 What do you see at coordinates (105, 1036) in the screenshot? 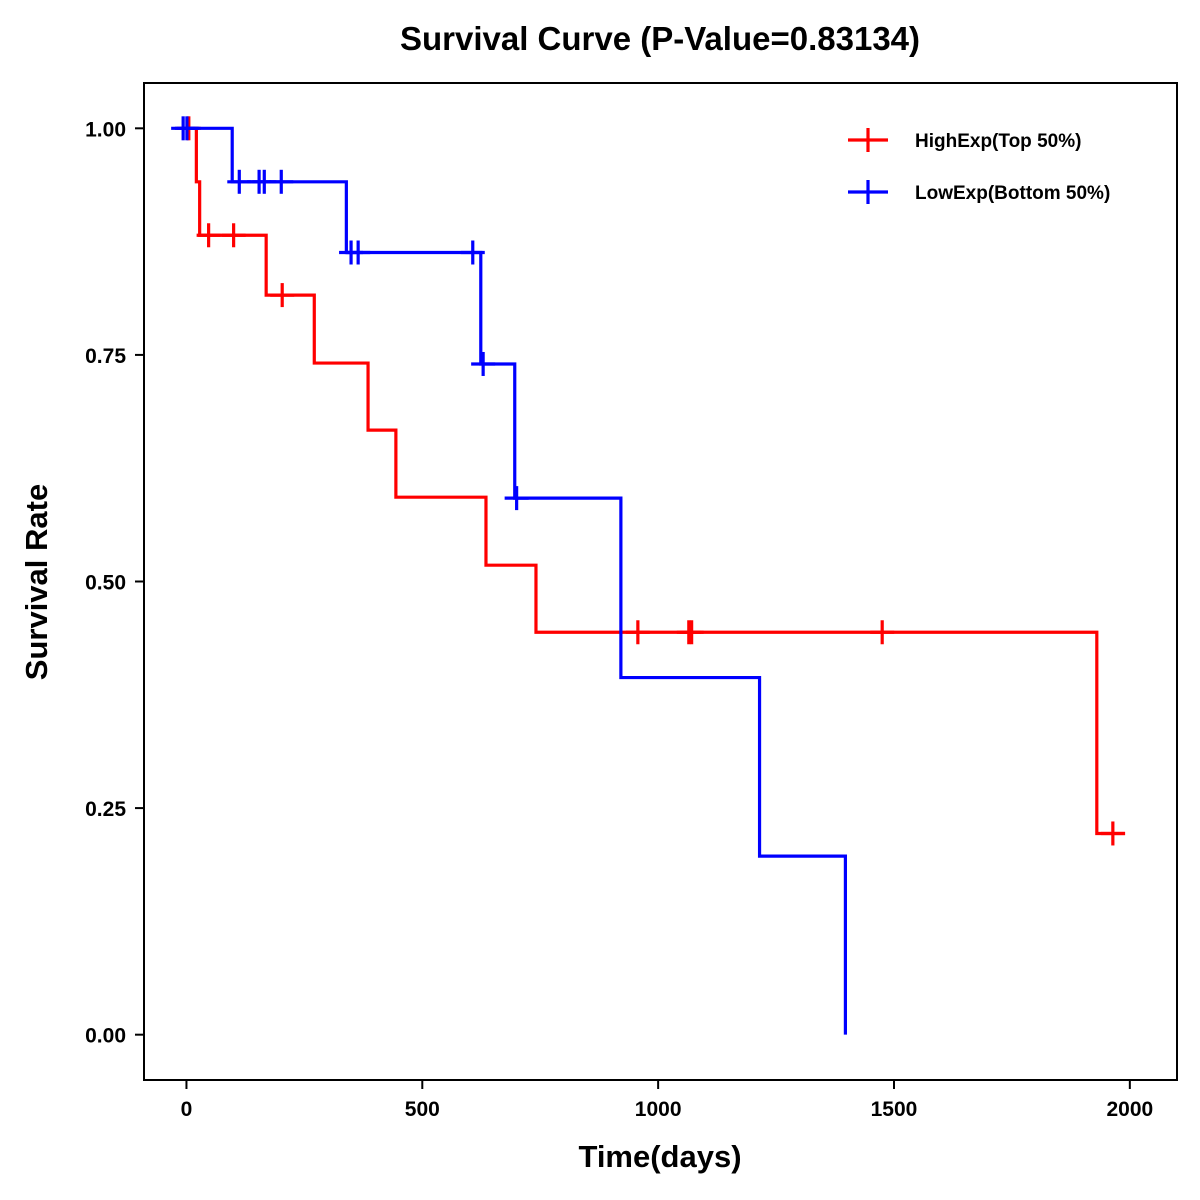
I see `y-tick-label: 0.00` at bounding box center [105, 1036].